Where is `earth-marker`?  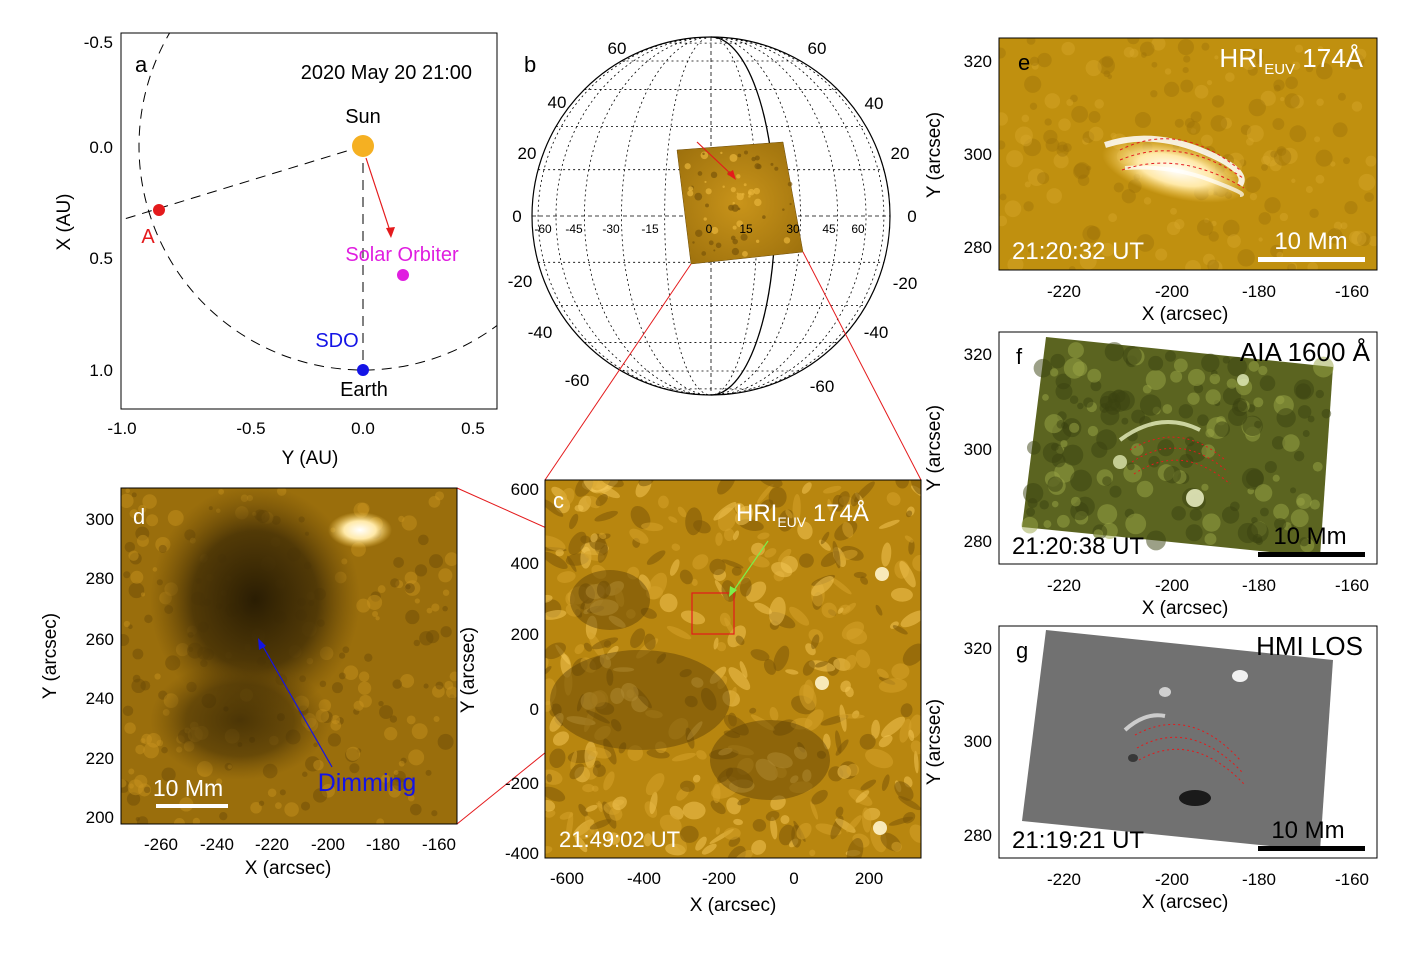 earth-marker is located at coordinates (363, 370).